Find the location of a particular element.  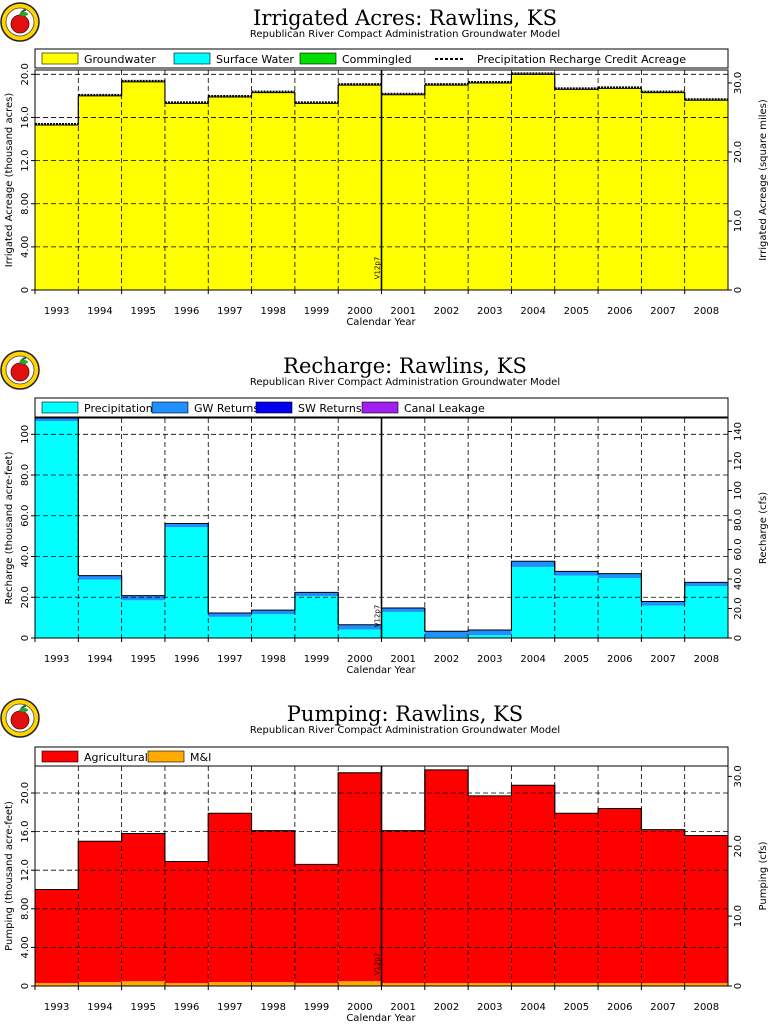

y-axis-label: Irrigated Acreage (thousand acres) is located at coordinates (9, 180).